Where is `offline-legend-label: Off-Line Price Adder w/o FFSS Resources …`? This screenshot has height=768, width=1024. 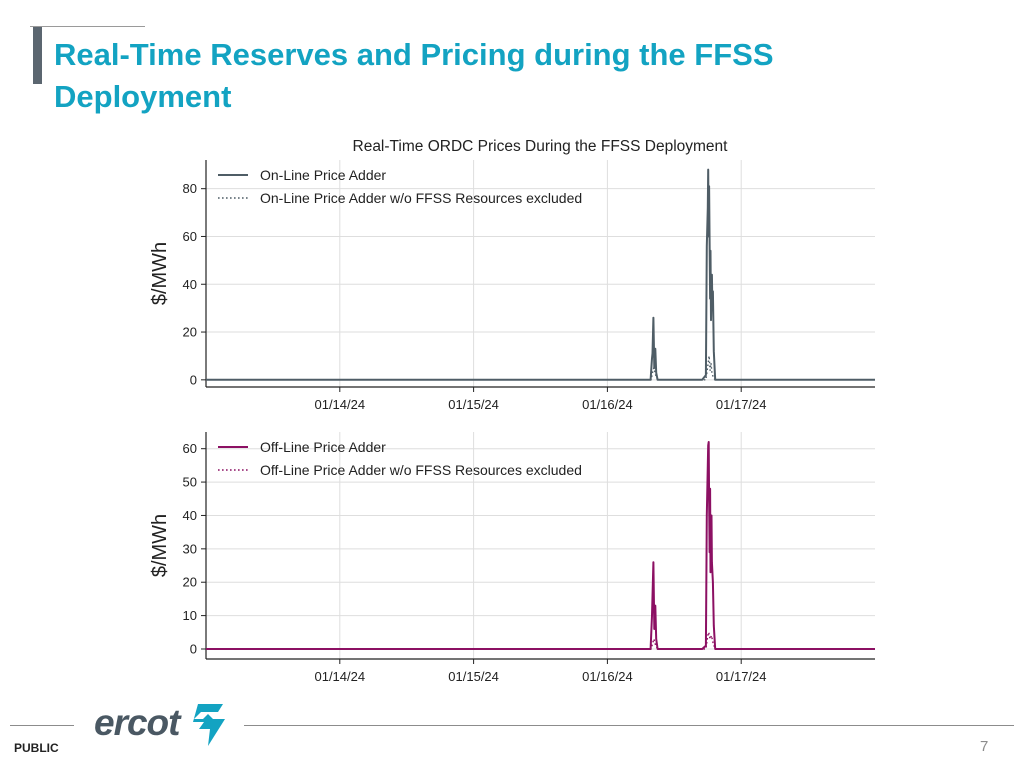 offline-legend-label: Off-Line Price Adder w/o FFSS Resources … is located at coordinates (421, 470).